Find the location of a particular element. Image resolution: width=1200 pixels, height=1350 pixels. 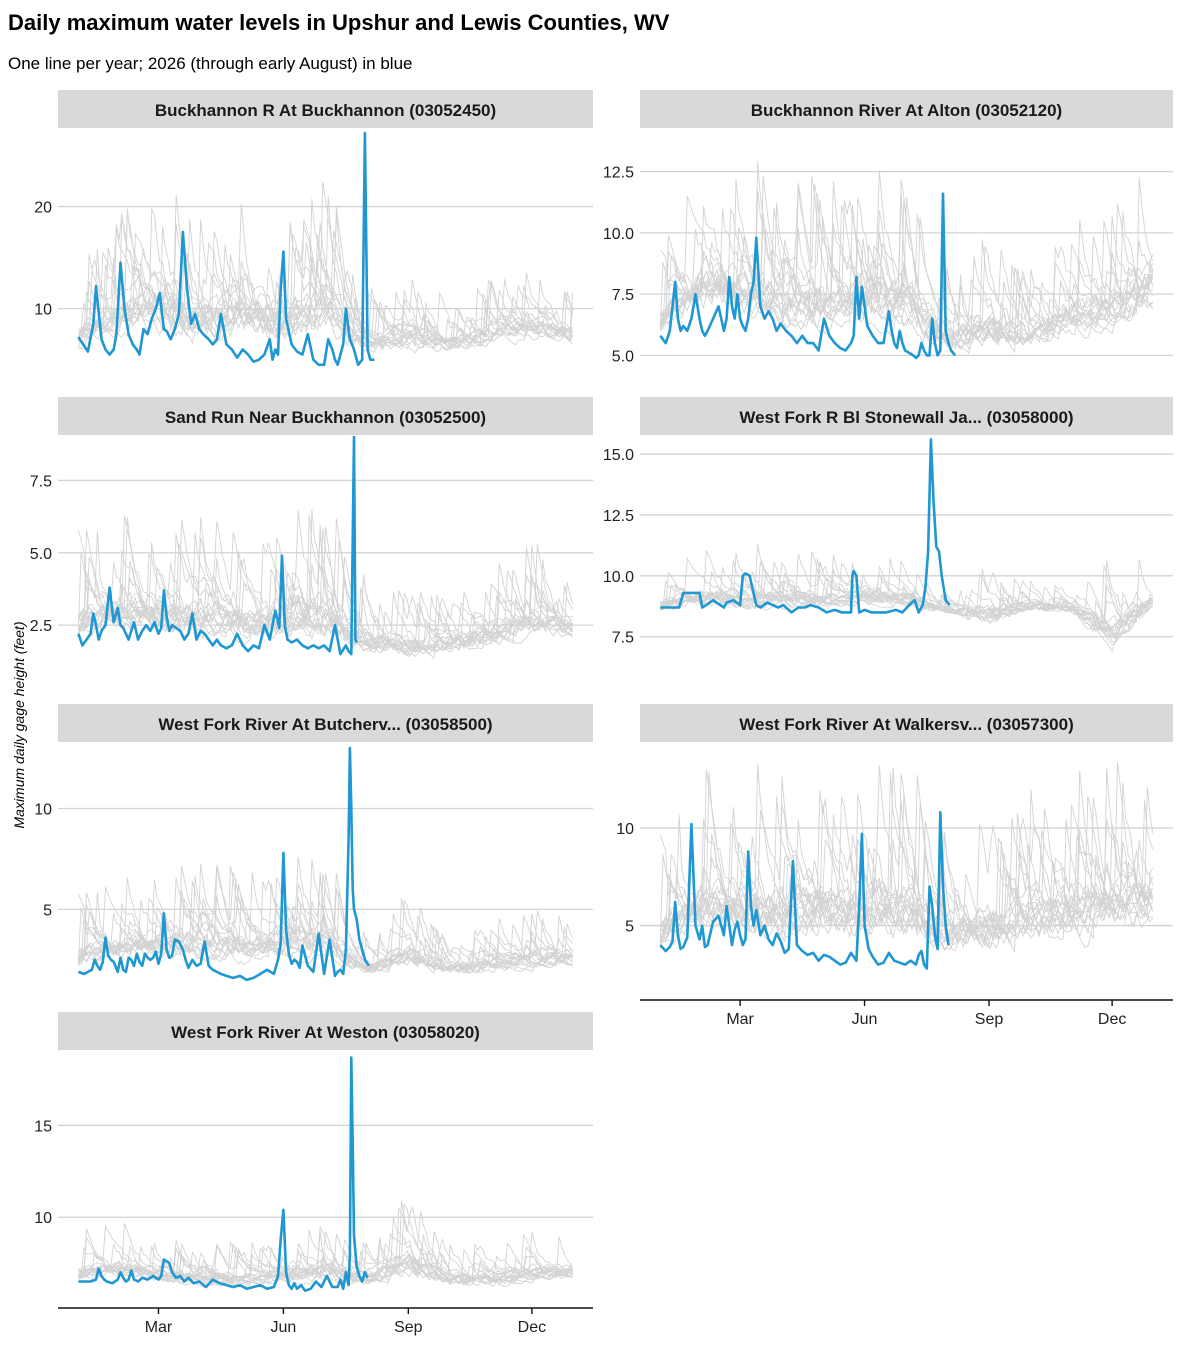

y-tick-label: 15.0 is located at coordinates (618, 455).